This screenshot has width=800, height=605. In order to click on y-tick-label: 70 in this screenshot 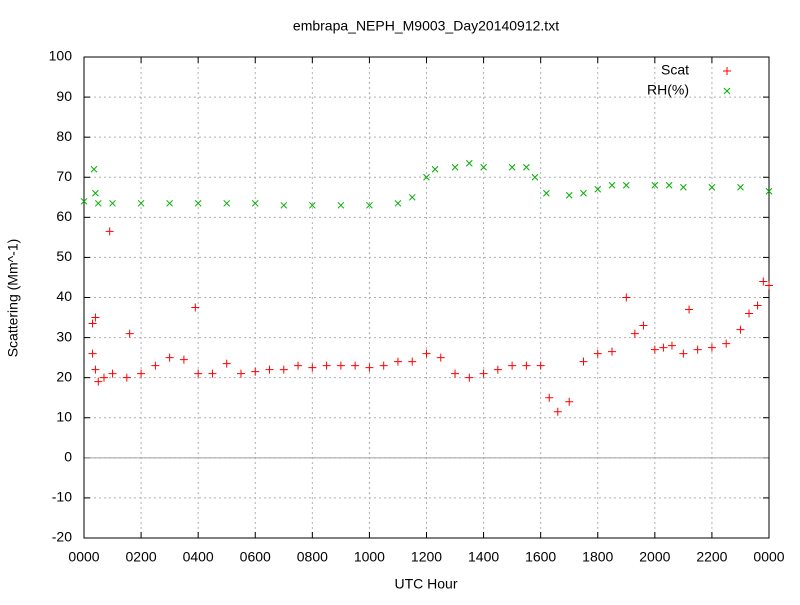, I will do `click(64, 176)`.